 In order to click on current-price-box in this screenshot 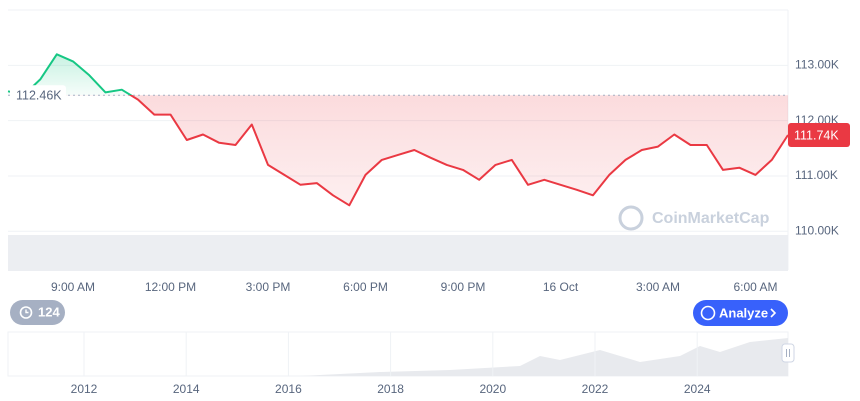, I will do `click(819, 135)`.